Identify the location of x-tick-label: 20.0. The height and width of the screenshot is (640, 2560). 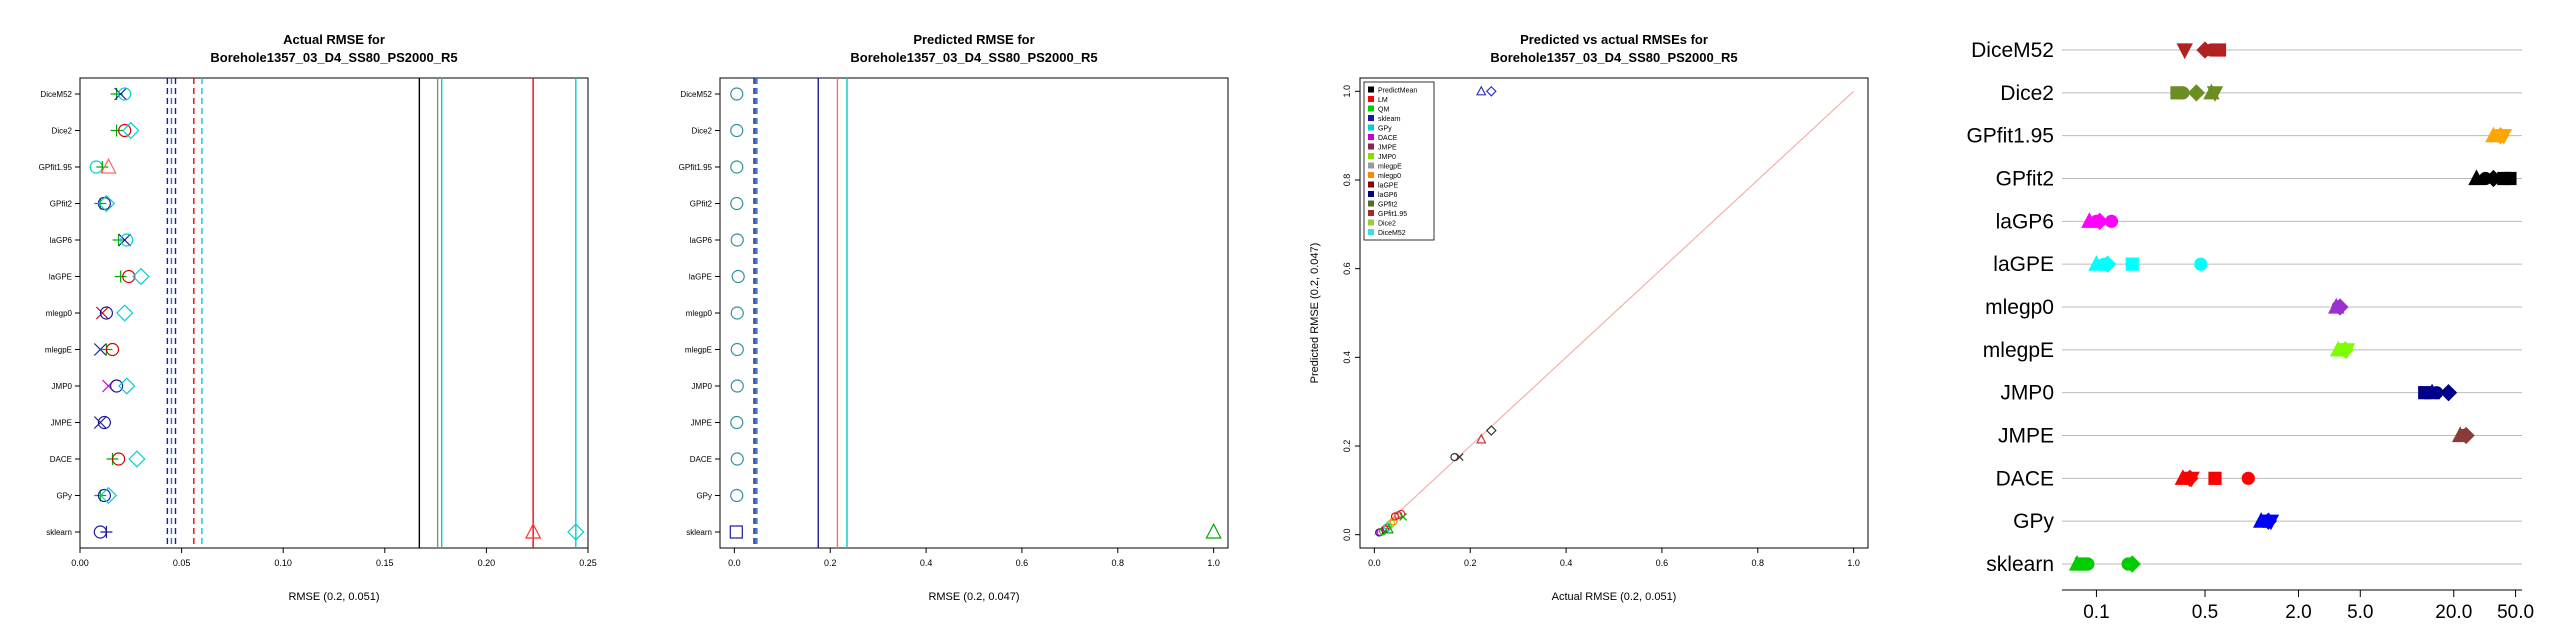
(2453, 612).